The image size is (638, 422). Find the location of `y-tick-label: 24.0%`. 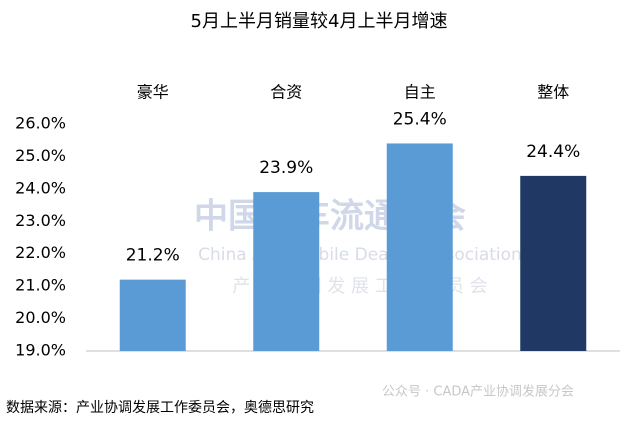

y-tick-label: 24.0% is located at coordinates (40, 187).